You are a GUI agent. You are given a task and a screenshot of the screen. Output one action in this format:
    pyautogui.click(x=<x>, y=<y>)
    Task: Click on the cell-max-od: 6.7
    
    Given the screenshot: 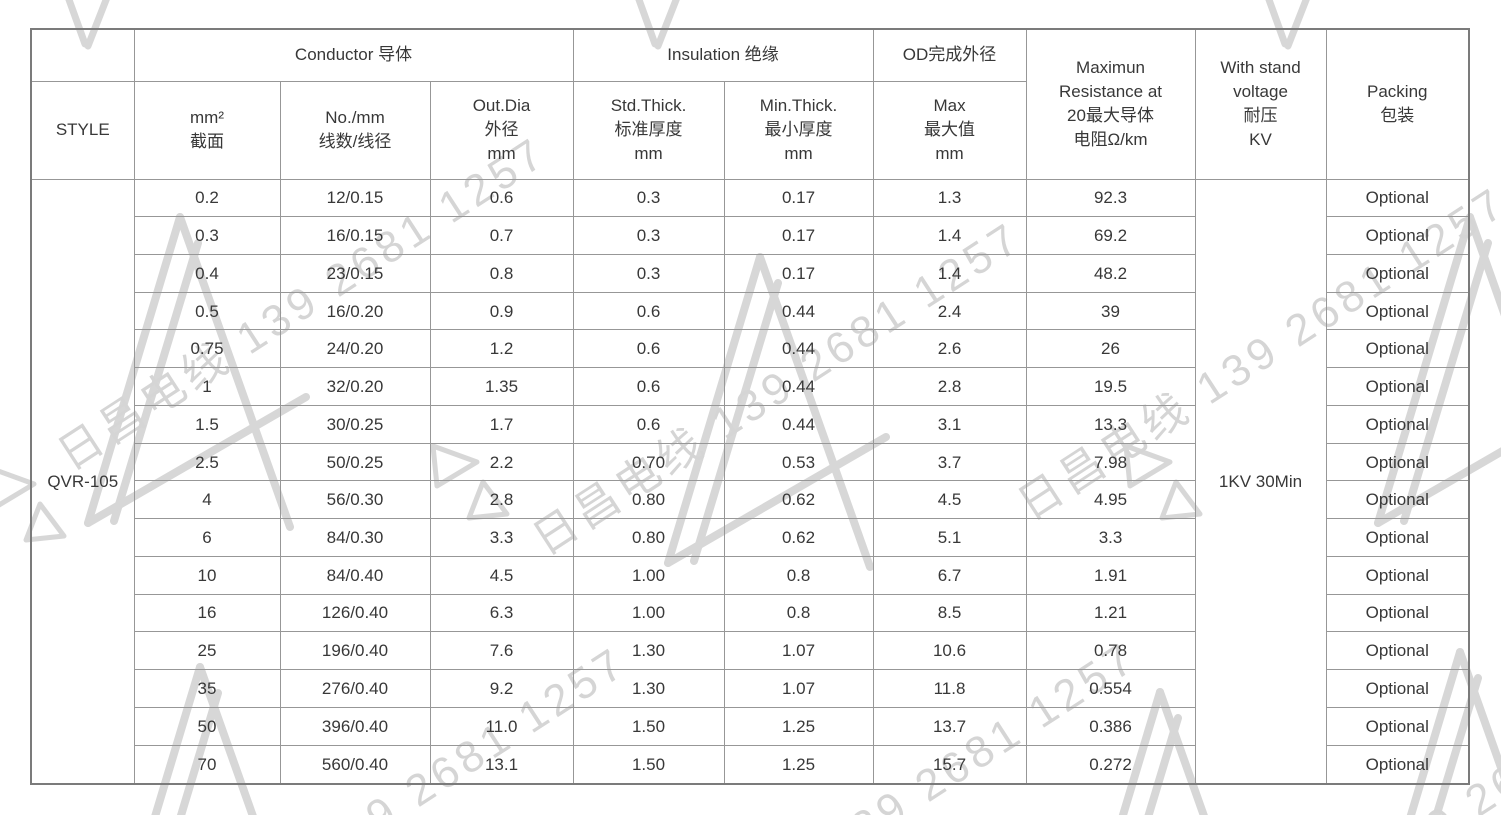 What is the action you would take?
    pyautogui.click(x=949, y=575)
    